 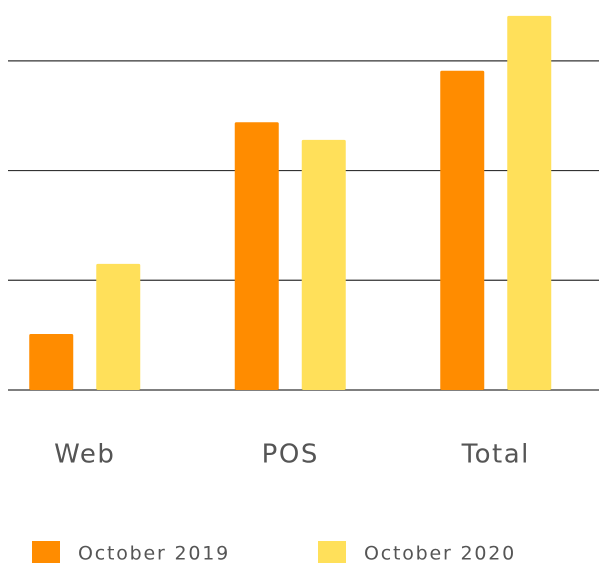 I want to click on x-tick-label: POS, so click(x=290, y=455).